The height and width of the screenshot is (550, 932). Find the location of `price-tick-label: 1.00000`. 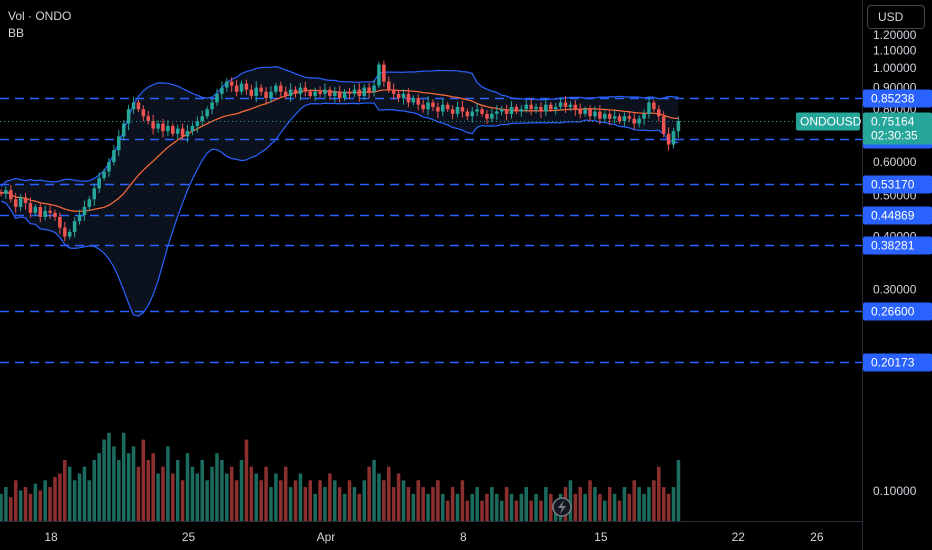

price-tick-label: 1.00000 is located at coordinates (895, 68).